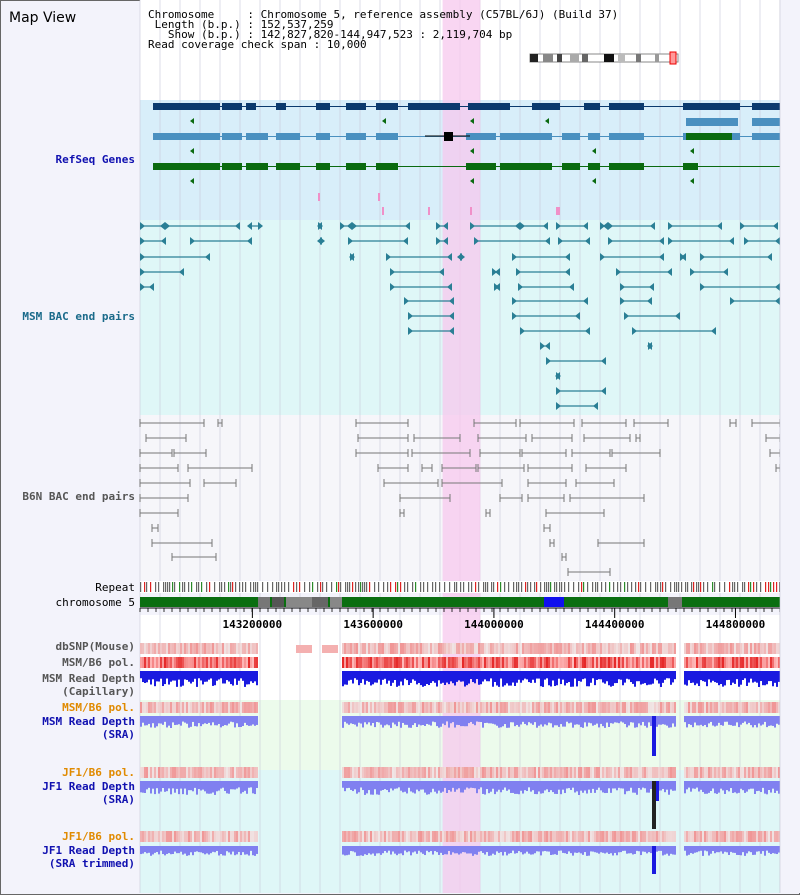 The image size is (800, 895). I want to click on selected-region-highlight, so click(461, 446).